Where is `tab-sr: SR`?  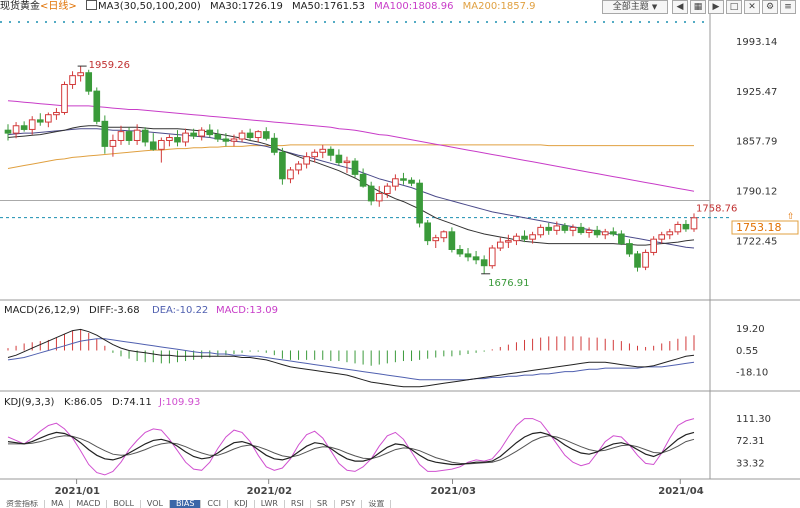
tab-sr: SR is located at coordinates (323, 504).